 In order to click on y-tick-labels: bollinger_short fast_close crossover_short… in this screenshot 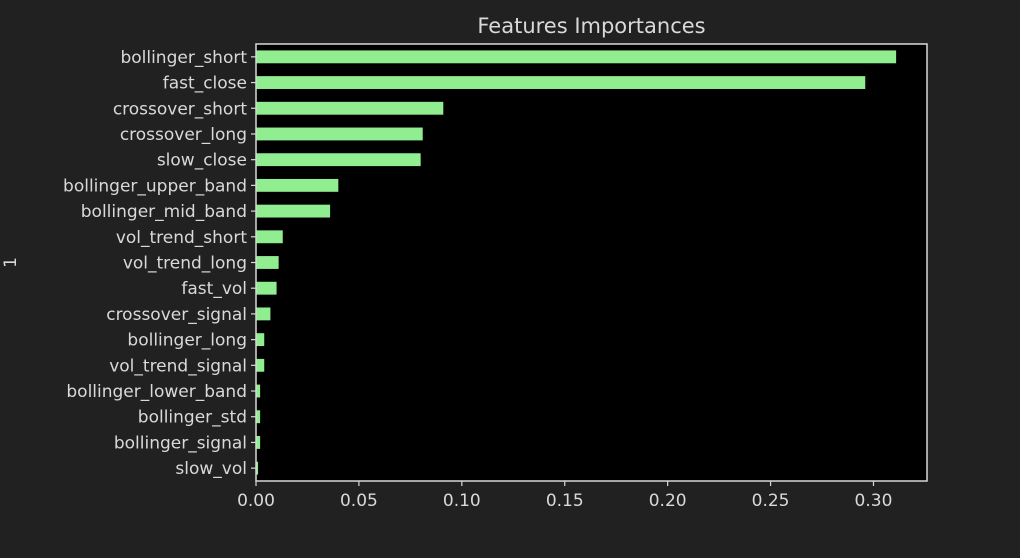, I will do `click(159, 263)`.